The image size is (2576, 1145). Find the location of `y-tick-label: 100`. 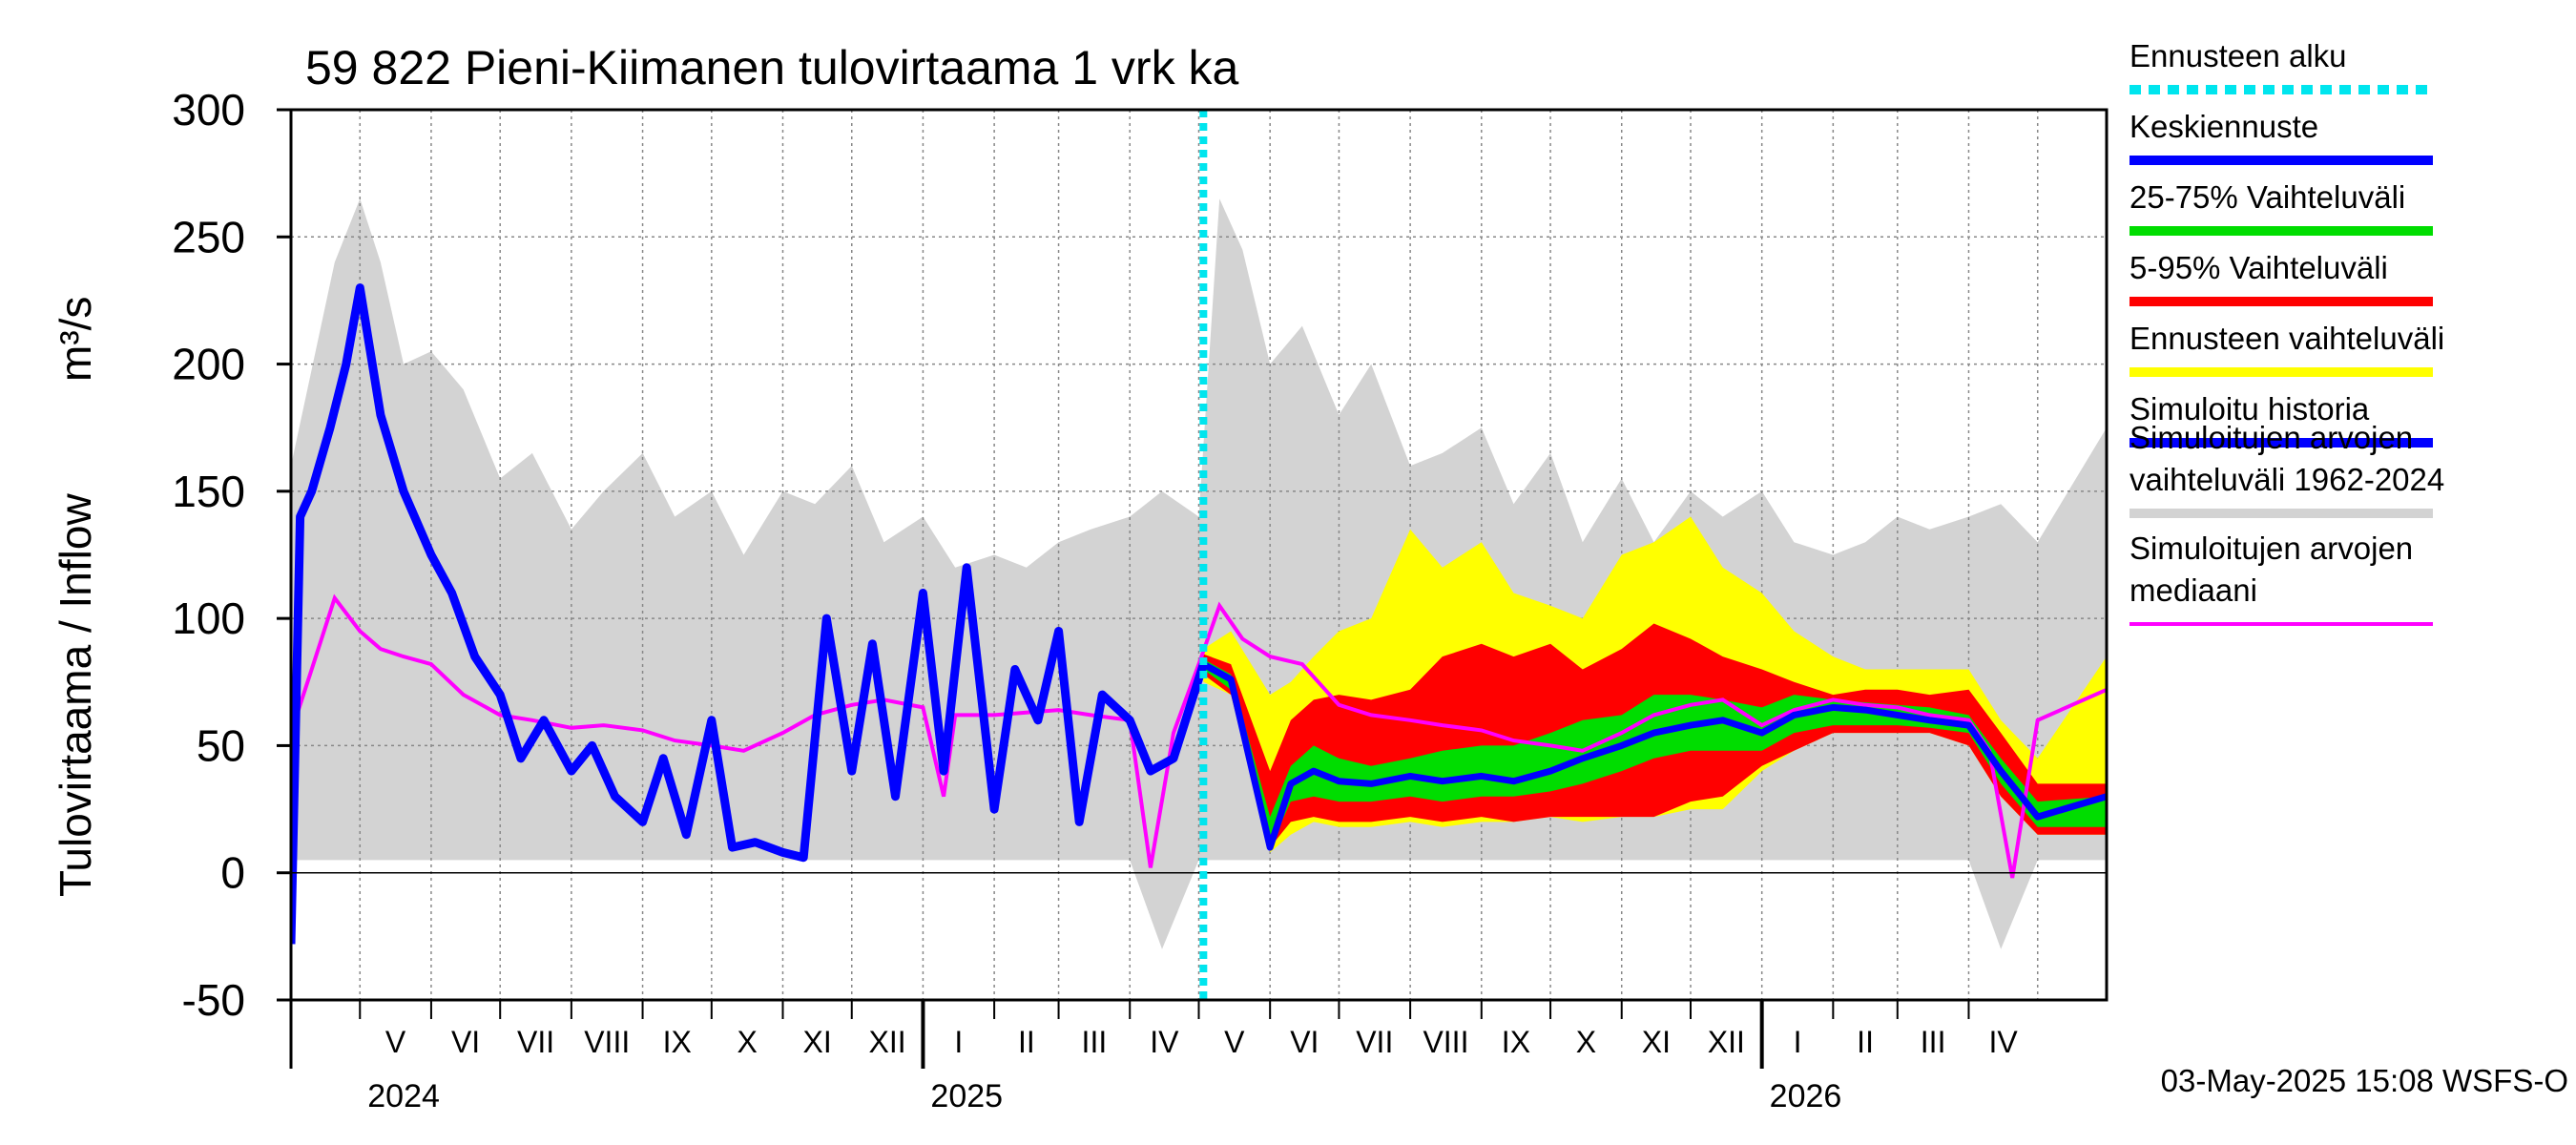

y-tick-label: 100 is located at coordinates (208, 618).